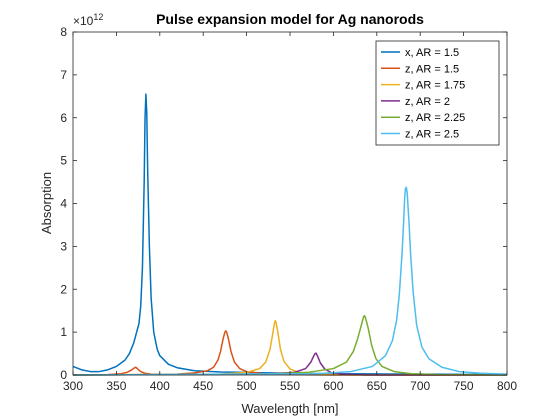 This screenshot has height=420, width=560. I want to click on y-tick-label: 5, so click(63, 161).